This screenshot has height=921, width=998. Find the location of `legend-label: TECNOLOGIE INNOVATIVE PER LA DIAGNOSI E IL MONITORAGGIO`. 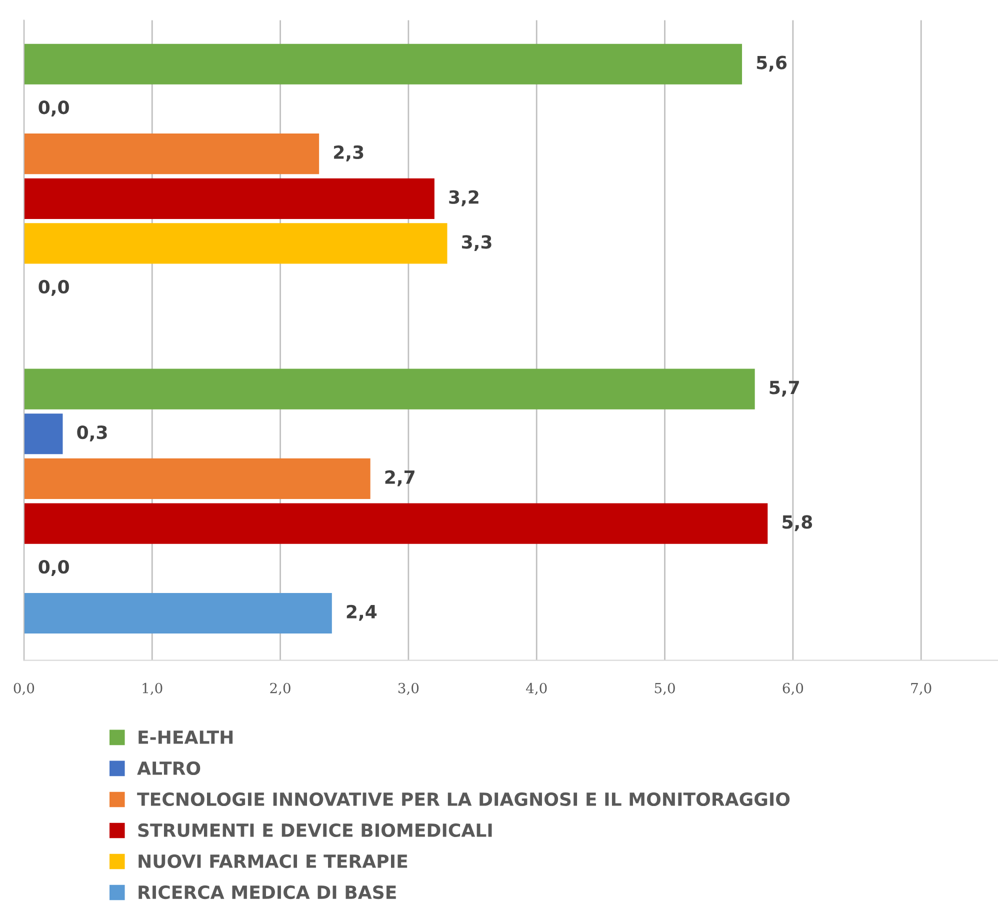

legend-label: TECNOLOGIE INNOVATIVE PER LA DIAGNOSI E IL MONITORAGGIO is located at coordinates (463, 799).